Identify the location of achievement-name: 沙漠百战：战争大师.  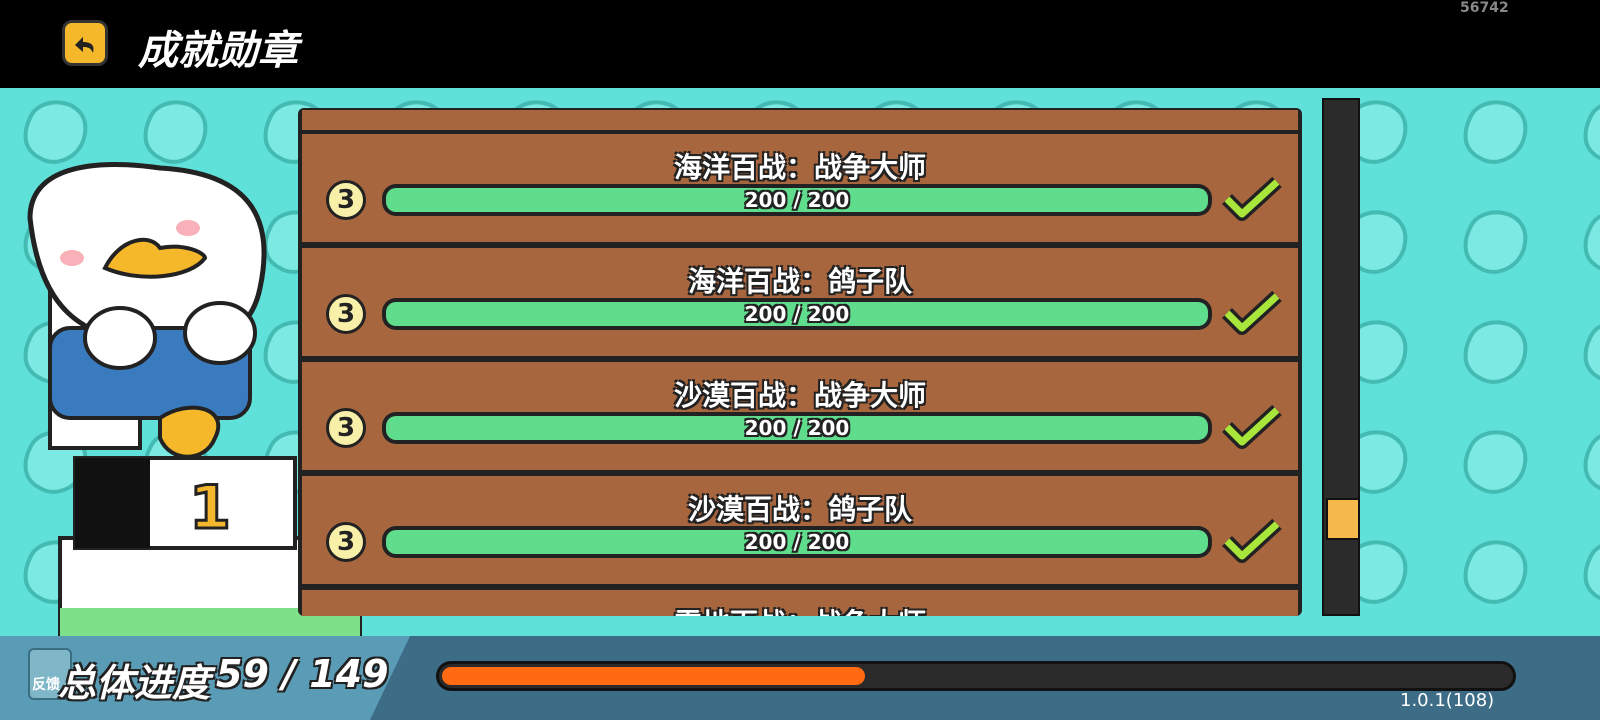
(799, 395).